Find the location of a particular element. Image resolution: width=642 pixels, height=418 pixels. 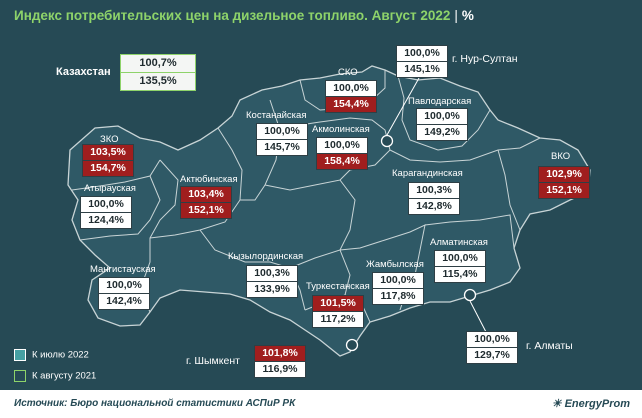

atyrau-vs-july: 100,0% is located at coordinates (106, 204).